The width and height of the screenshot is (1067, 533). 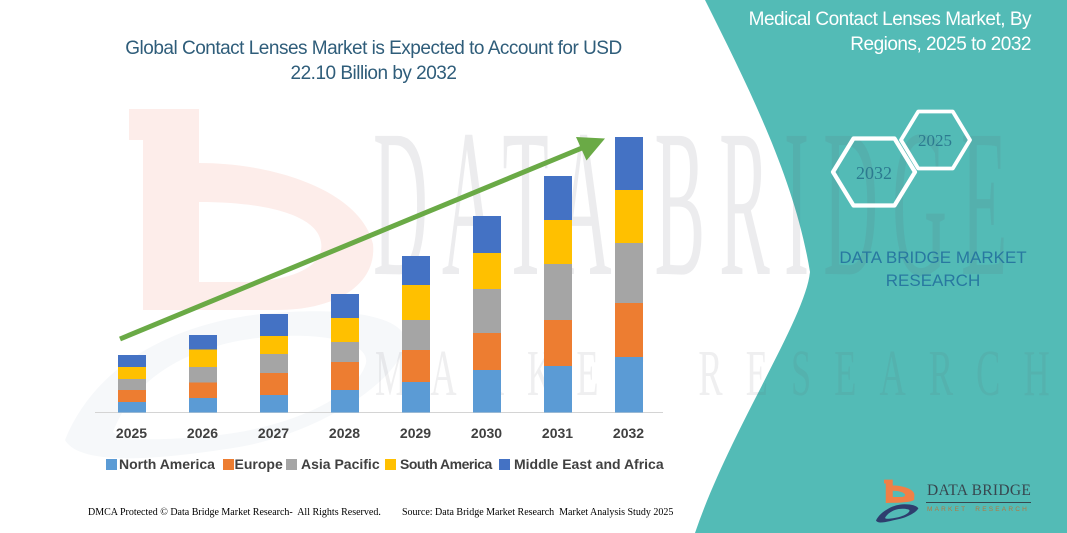 What do you see at coordinates (874, 173) in the screenshot?
I see `svg-text: 2032` at bounding box center [874, 173].